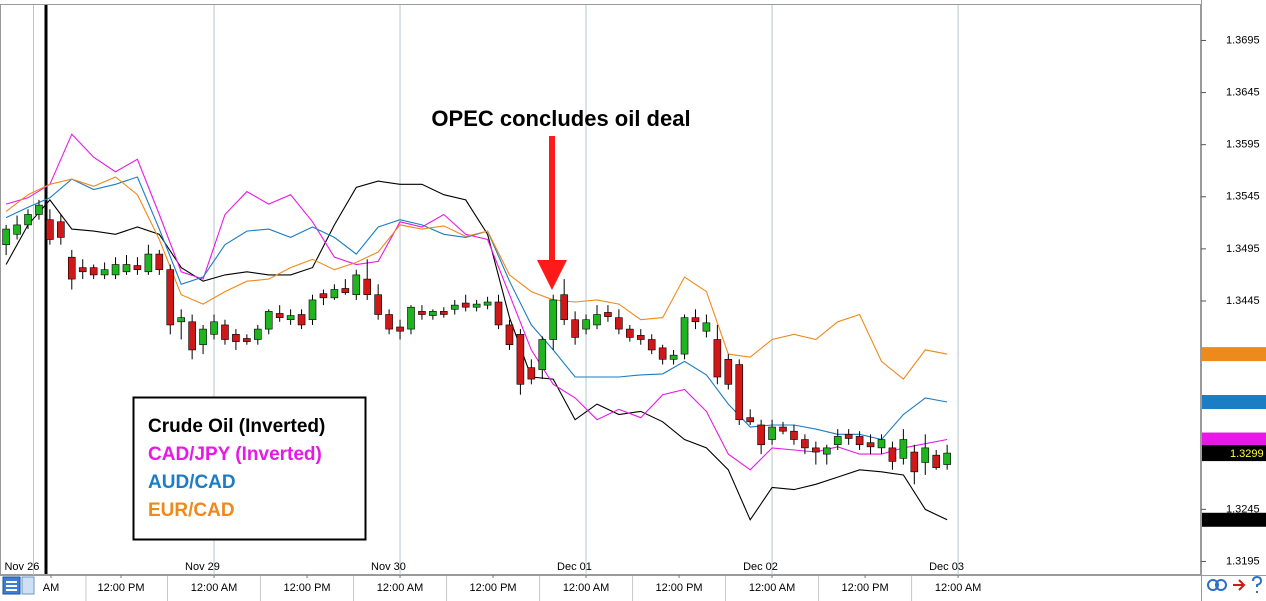 This screenshot has height=601, width=1266. I want to click on legend-box, so click(249, 468).